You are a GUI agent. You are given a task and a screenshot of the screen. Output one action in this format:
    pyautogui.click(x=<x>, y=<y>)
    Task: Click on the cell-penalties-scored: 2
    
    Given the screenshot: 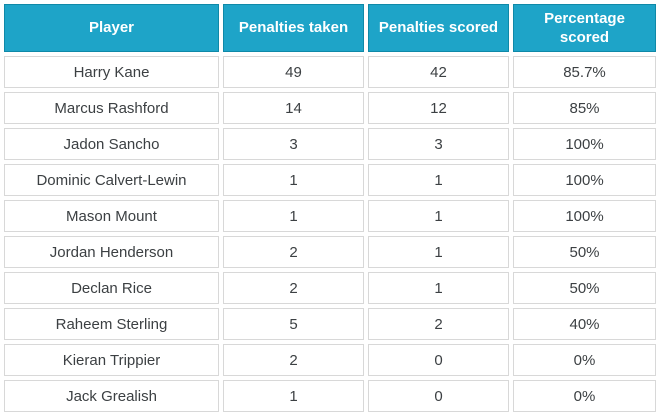 What is the action you would take?
    pyautogui.click(x=438, y=324)
    